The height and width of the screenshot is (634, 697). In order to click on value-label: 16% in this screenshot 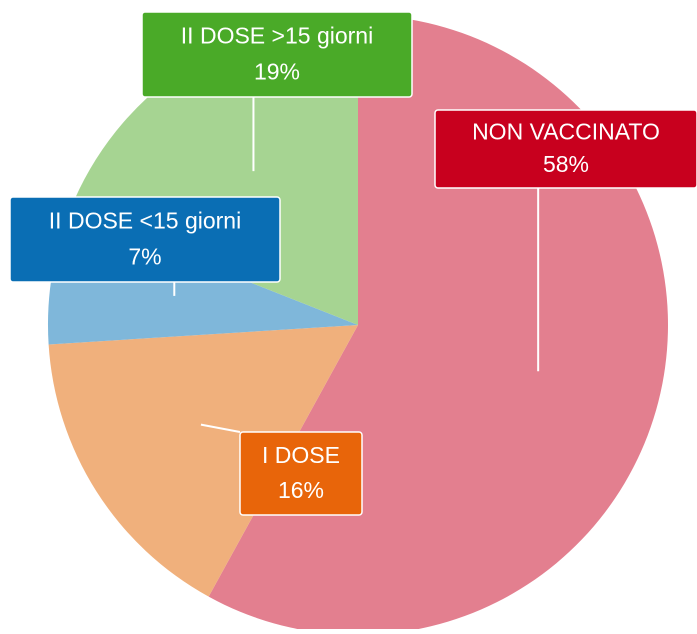, I will do `click(301, 490)`.